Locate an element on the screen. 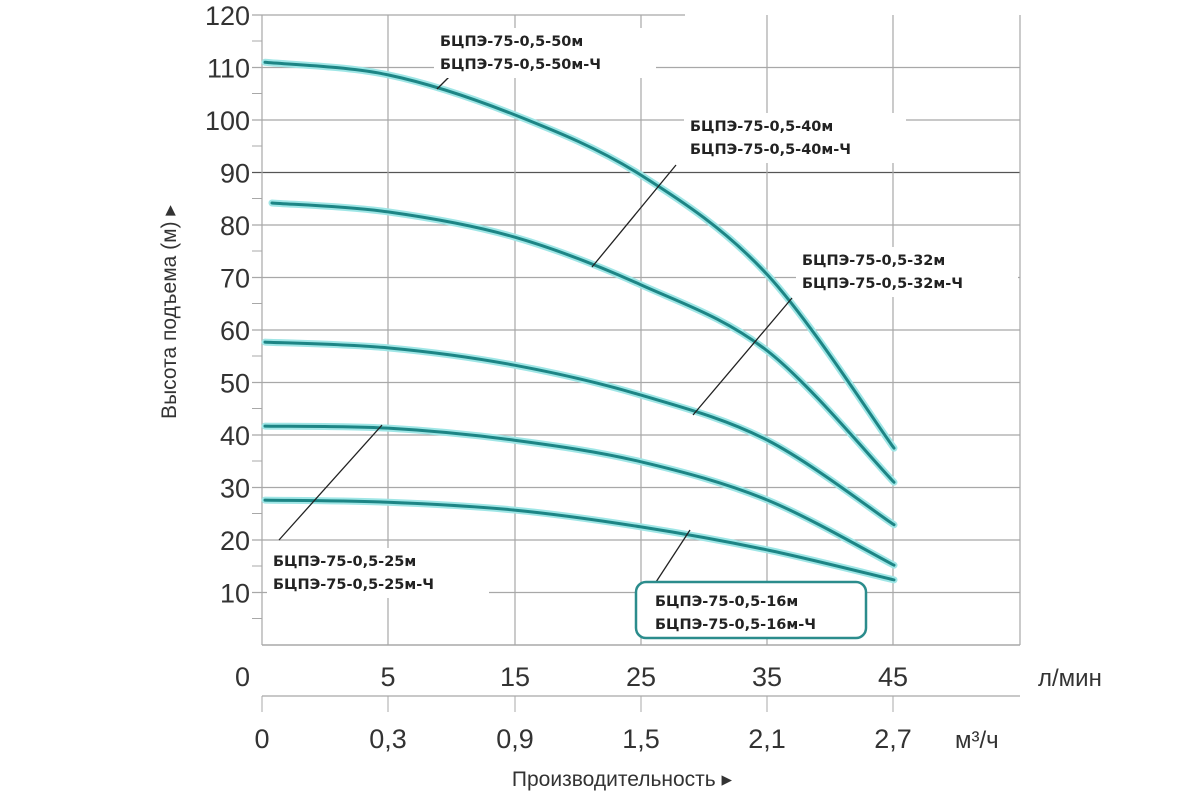 This screenshot has width=1200, height=800. curve-label: БЦПЭ-75-0,5-50м is located at coordinates (511, 42).